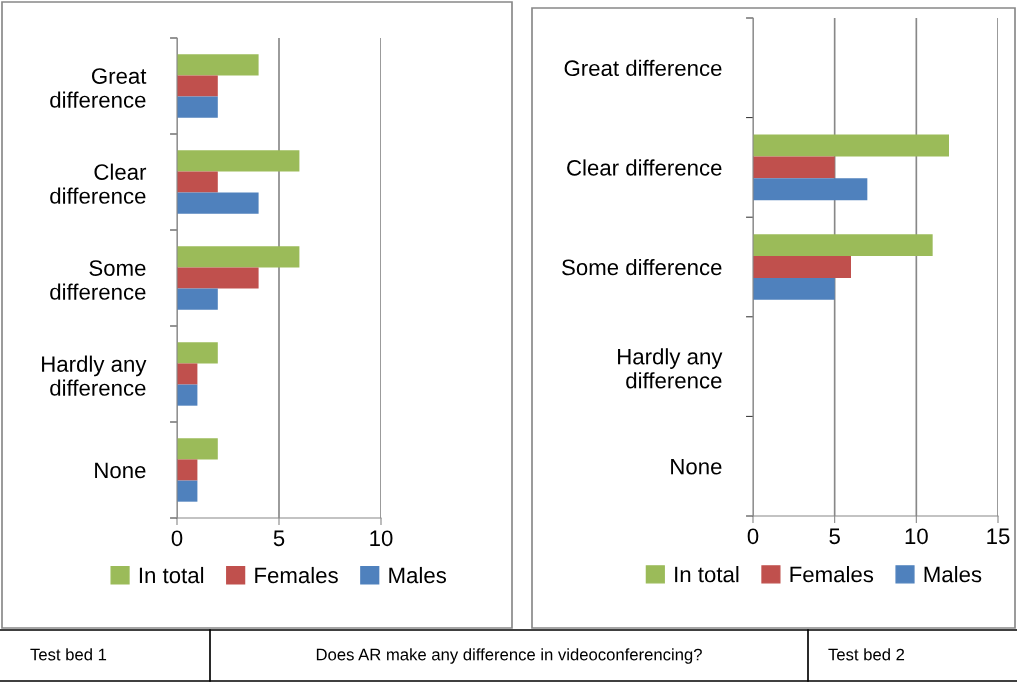 This screenshot has height=682, width=1017. What do you see at coordinates (509, 656) in the screenshot?
I see `text: Does AR make any difference in videoconferencing?` at bounding box center [509, 656].